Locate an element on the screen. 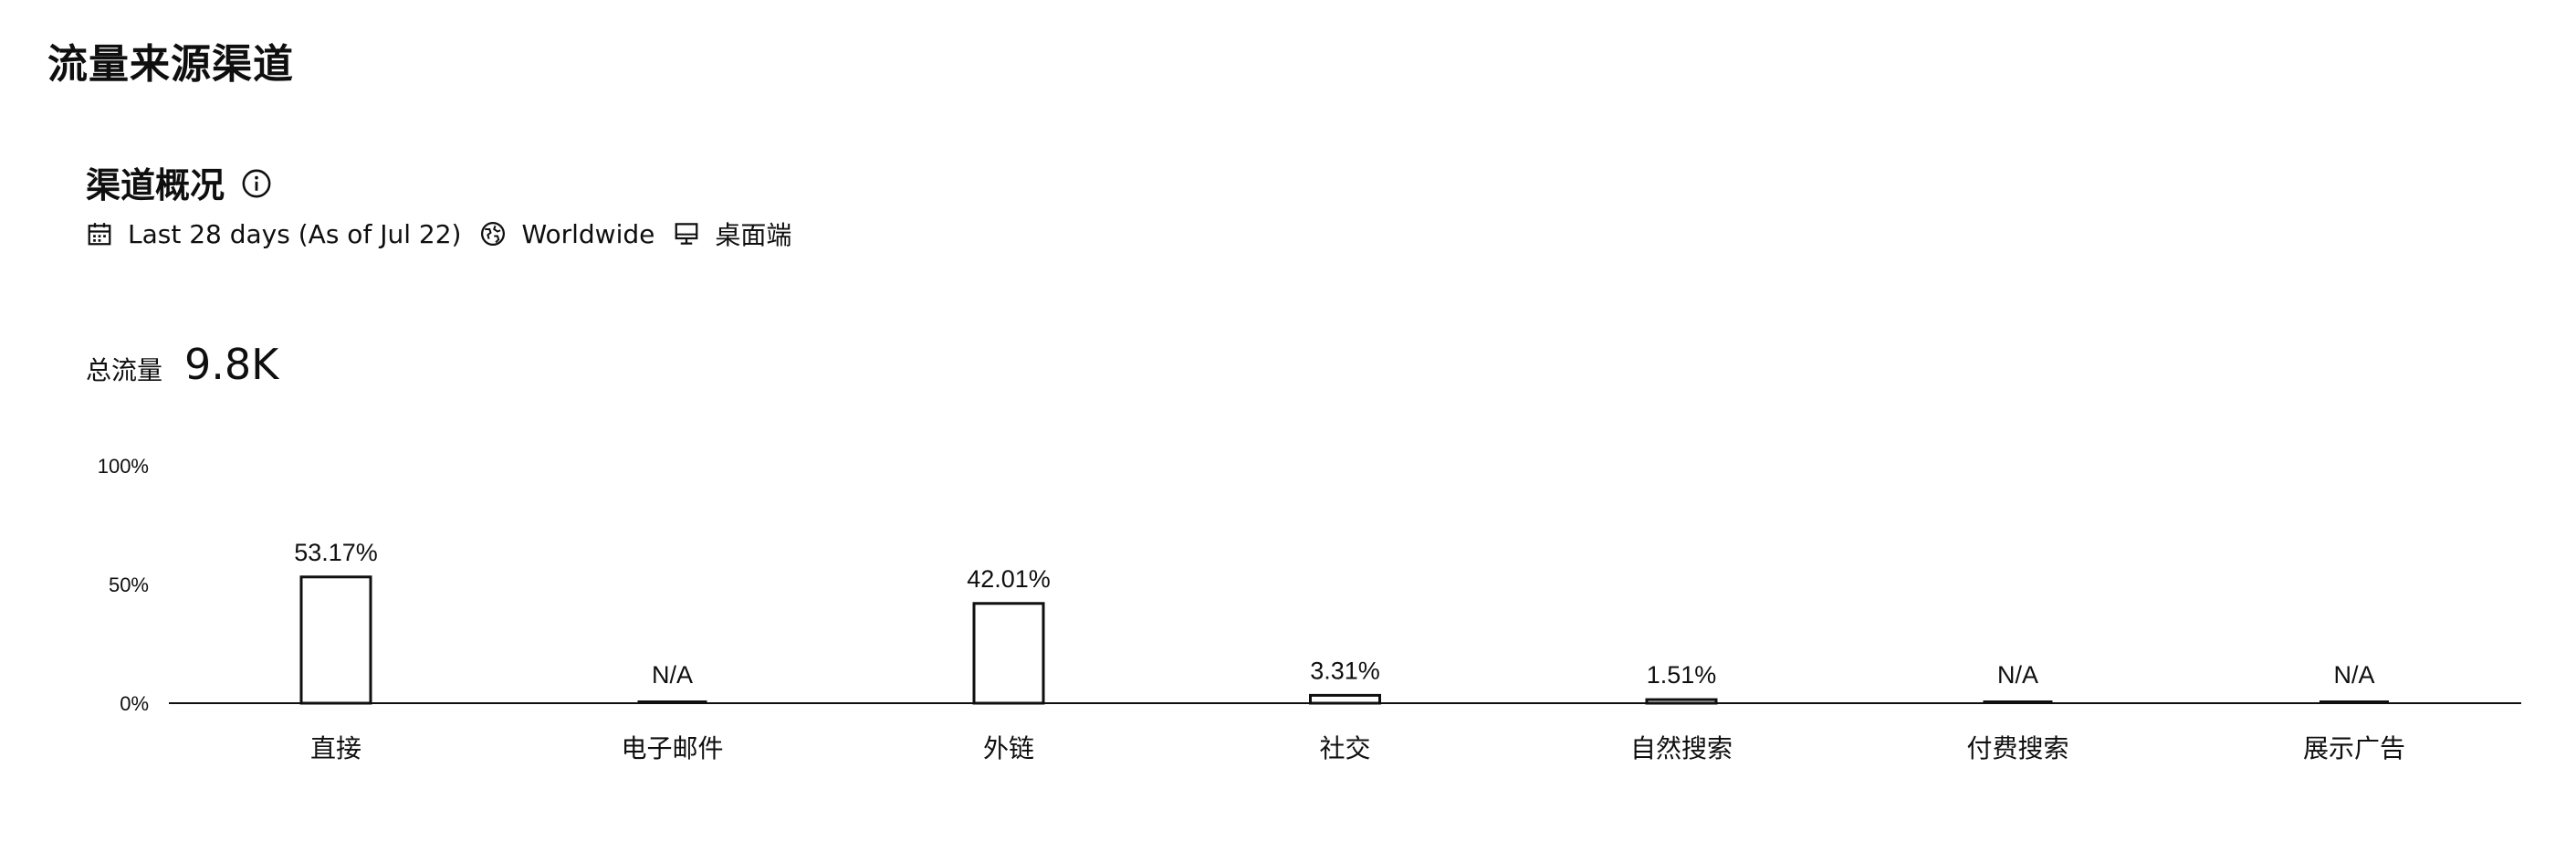 Image resolution: width=2576 pixels, height=842 pixels. device-label: 桌面端 is located at coordinates (753, 235).